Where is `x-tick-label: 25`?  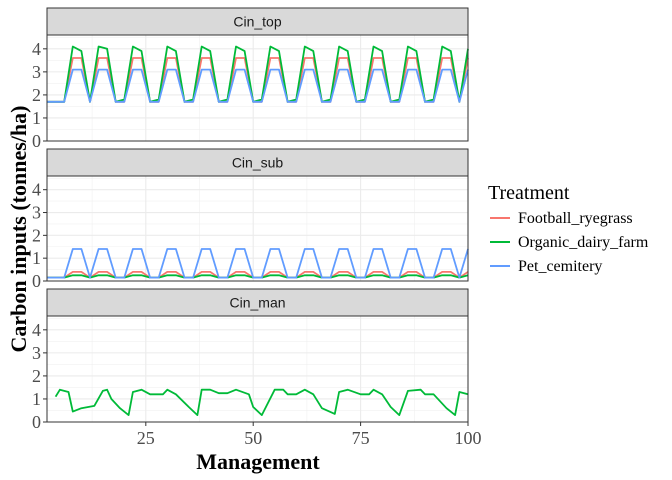 x-tick-label: 25 is located at coordinates (146, 438).